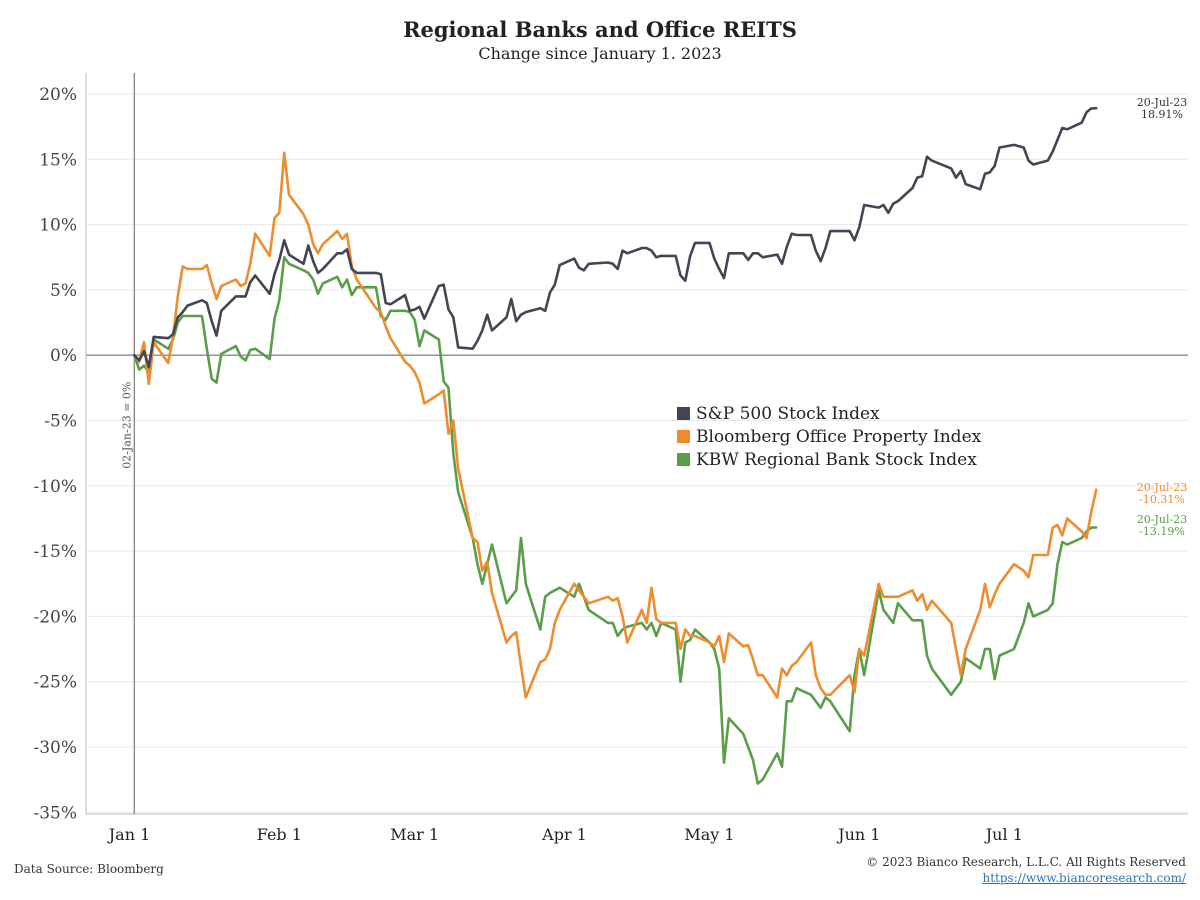  What do you see at coordinates (858, 834) in the screenshot?
I see `x-tick-label: Jun 1` at bounding box center [858, 834].